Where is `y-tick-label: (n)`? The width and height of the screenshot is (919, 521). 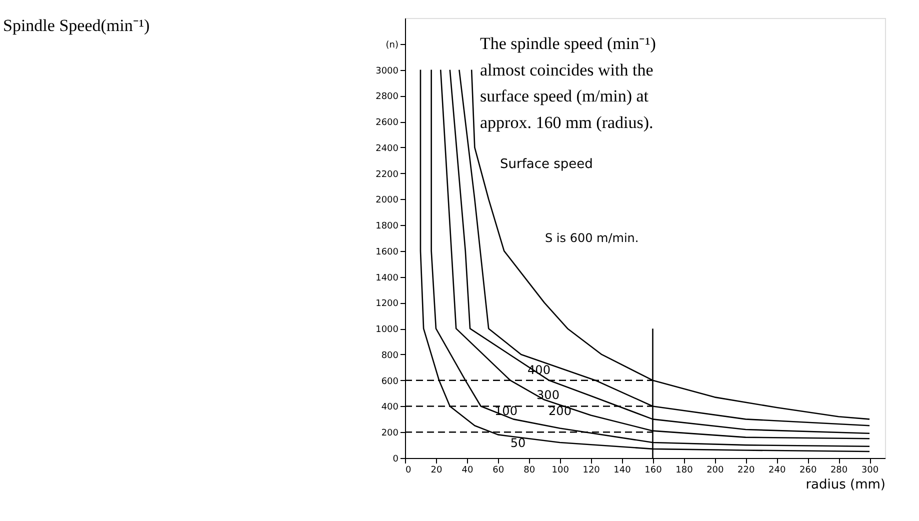
y-tick-label: (n) is located at coordinates (392, 45).